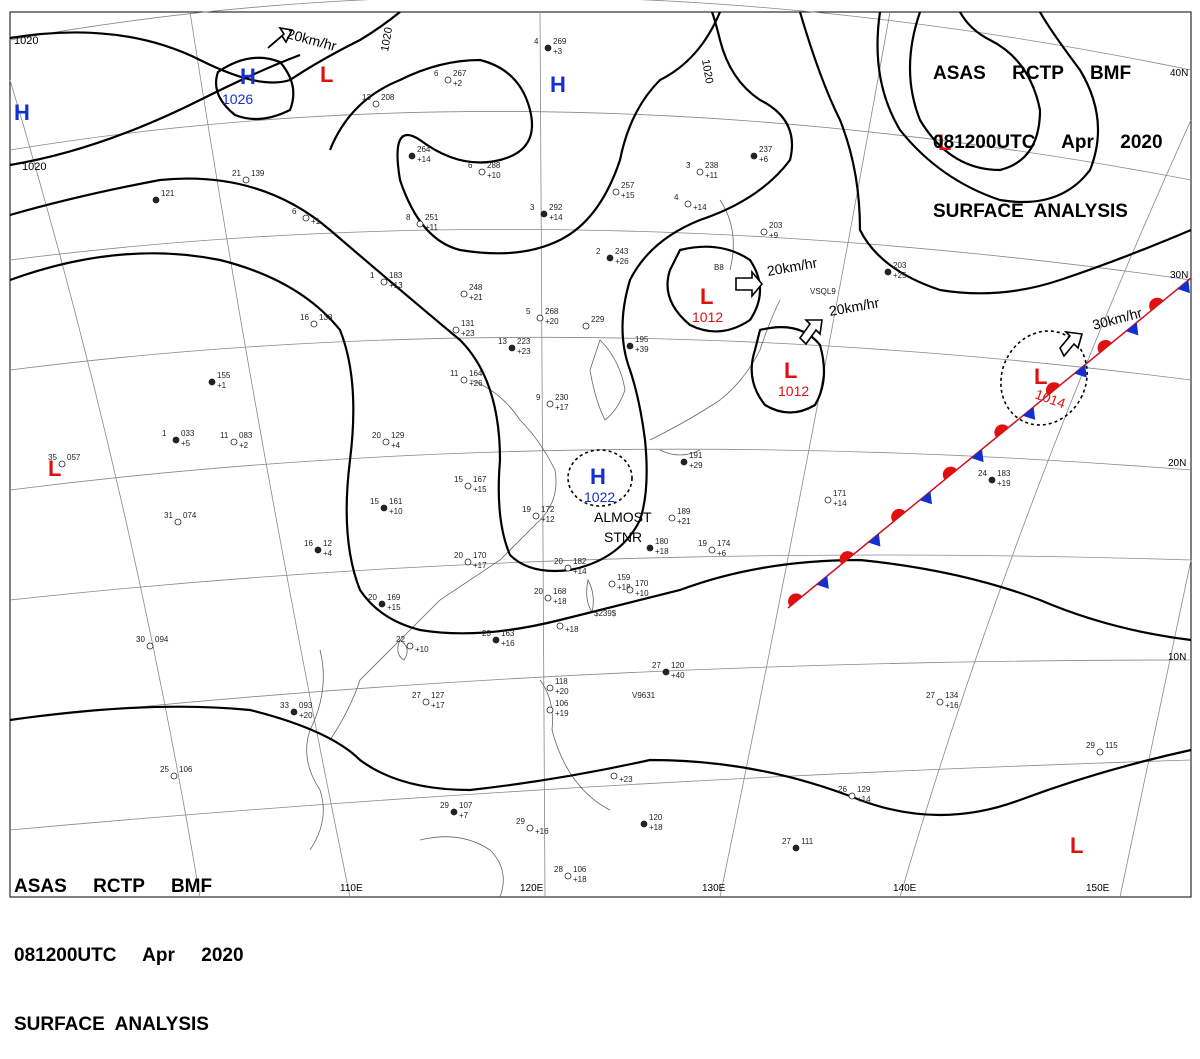 Image resolution: width=1200 pixels, height=1059 pixels. What do you see at coordinates (550, 46) in the screenshot?
I see `station-plot: 4 269+3` at bounding box center [550, 46].